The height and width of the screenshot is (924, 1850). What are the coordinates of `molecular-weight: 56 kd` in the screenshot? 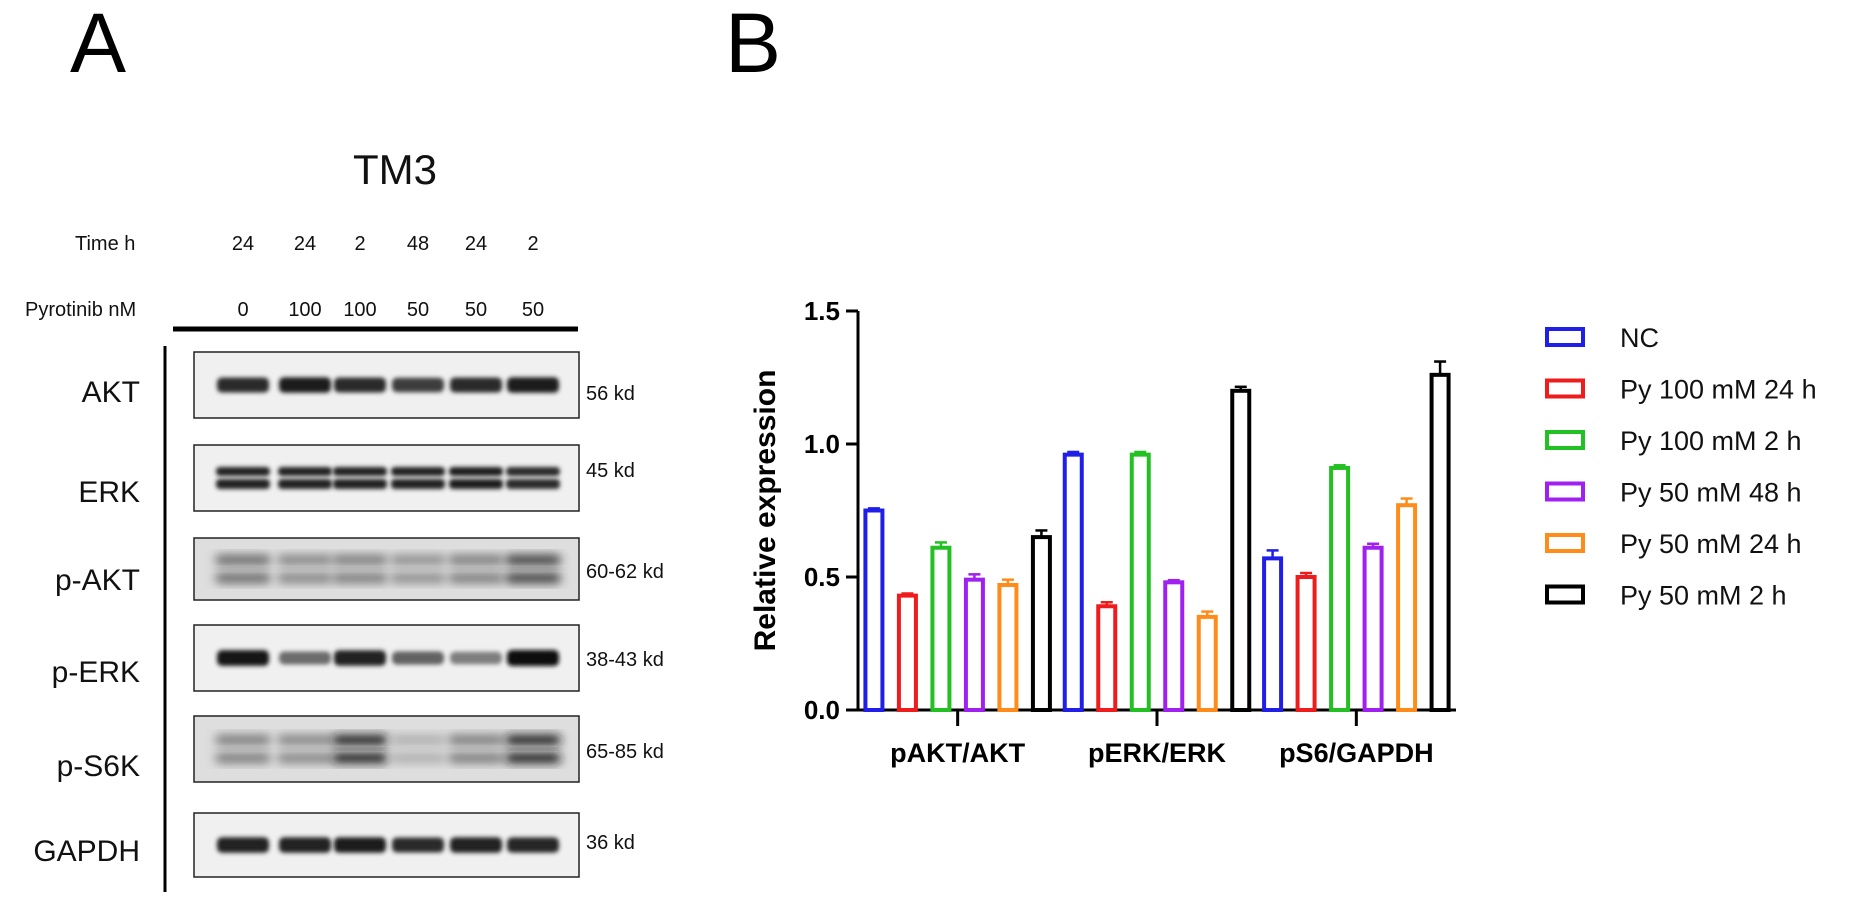 It's located at (610, 394).